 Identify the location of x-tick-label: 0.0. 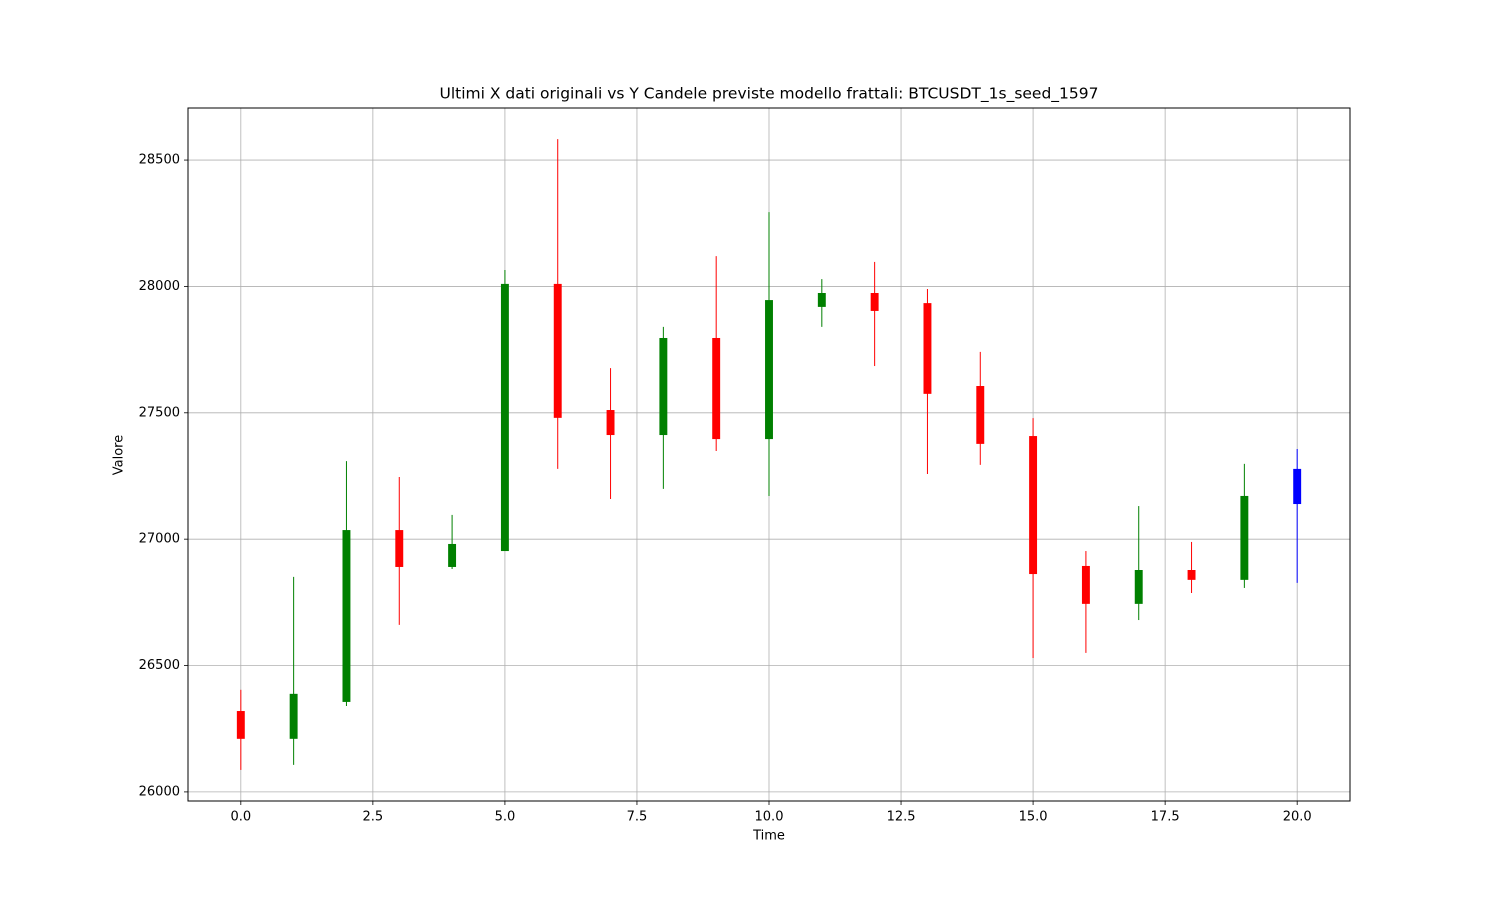
(240, 817).